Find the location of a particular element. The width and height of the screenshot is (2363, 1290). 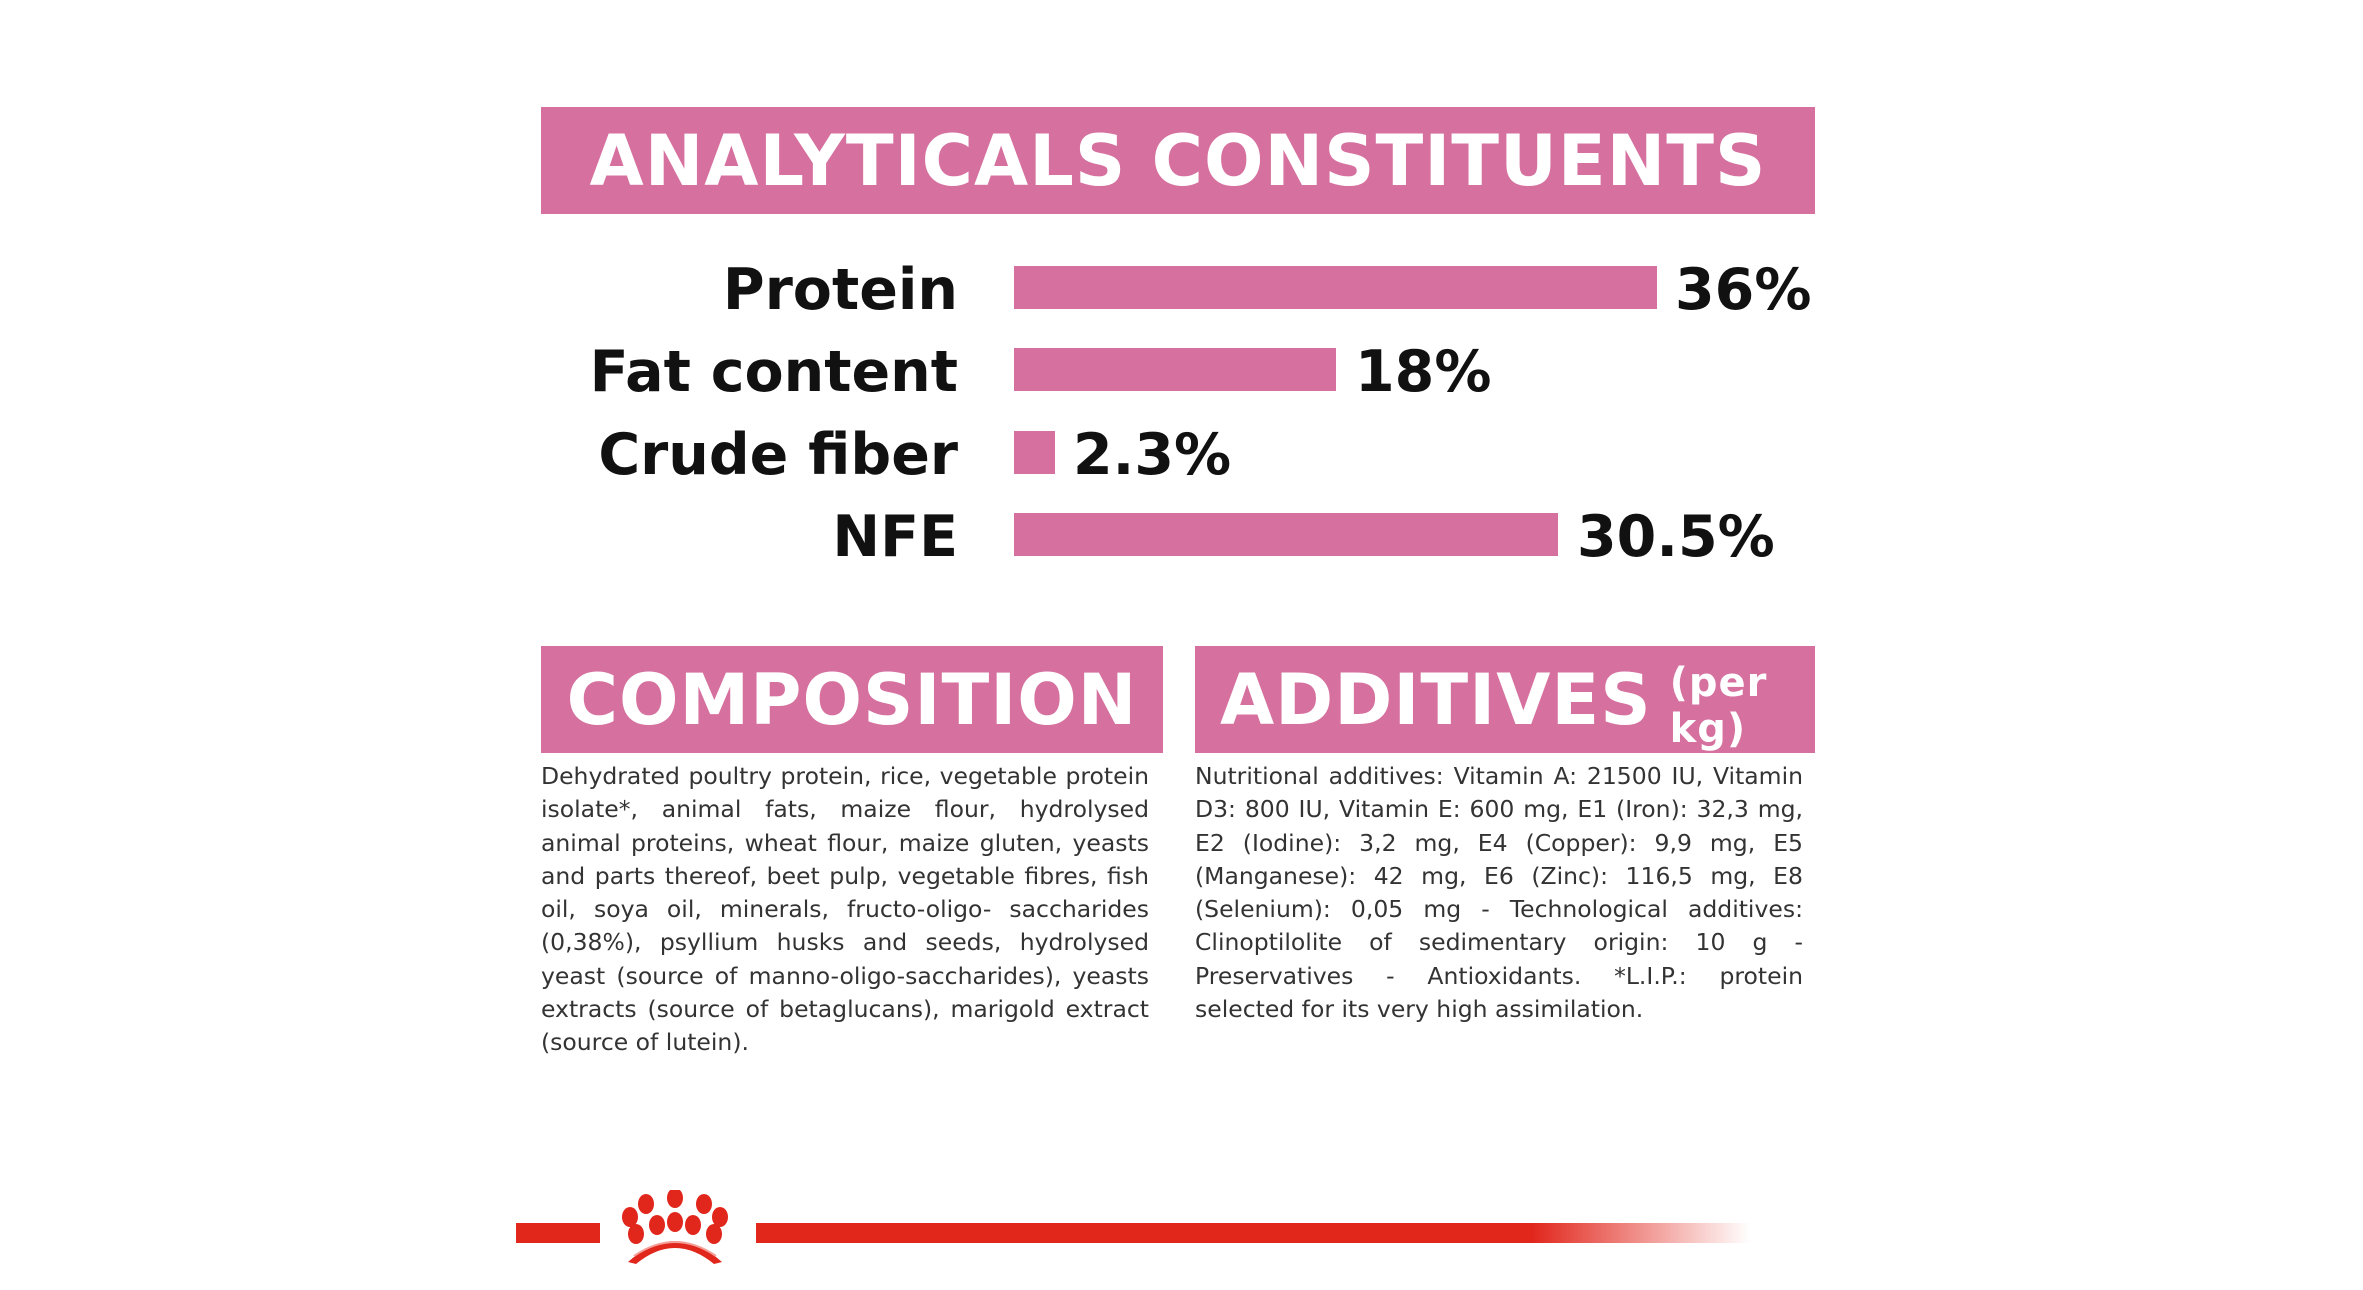

bar-crude-fiber is located at coordinates (1034, 452).